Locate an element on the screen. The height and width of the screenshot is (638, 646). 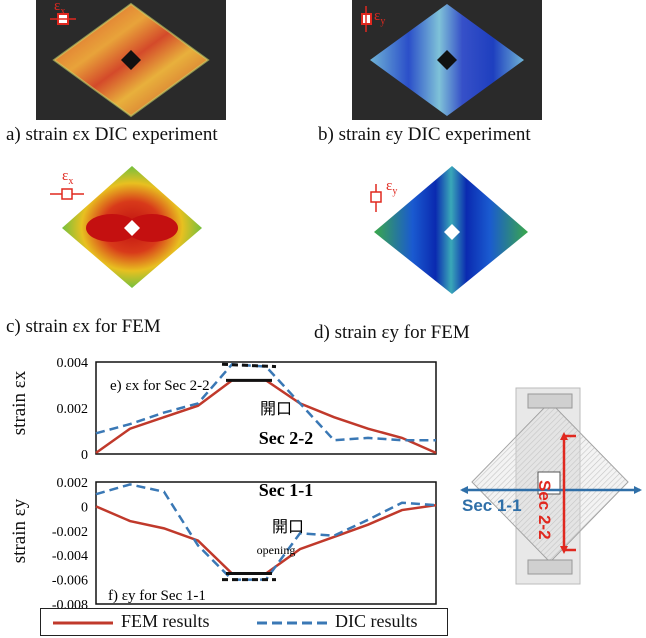
dic-series-line is located at coordinates (265, 402).